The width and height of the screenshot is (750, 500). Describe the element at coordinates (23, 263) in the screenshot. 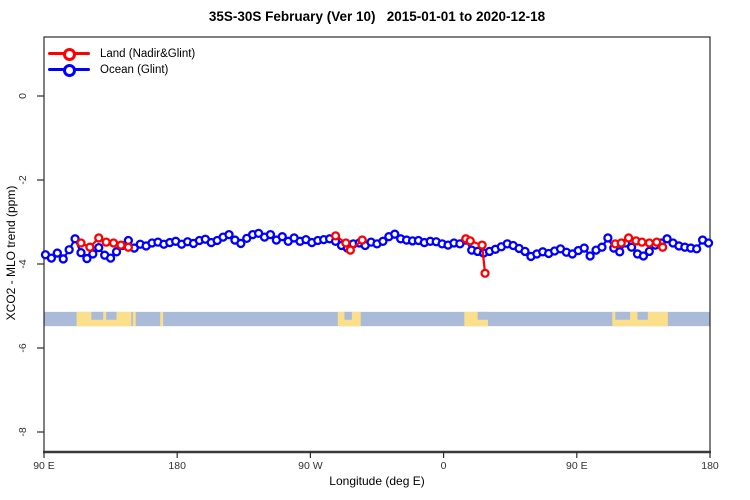

I see `y-tick-label: -4` at that location.